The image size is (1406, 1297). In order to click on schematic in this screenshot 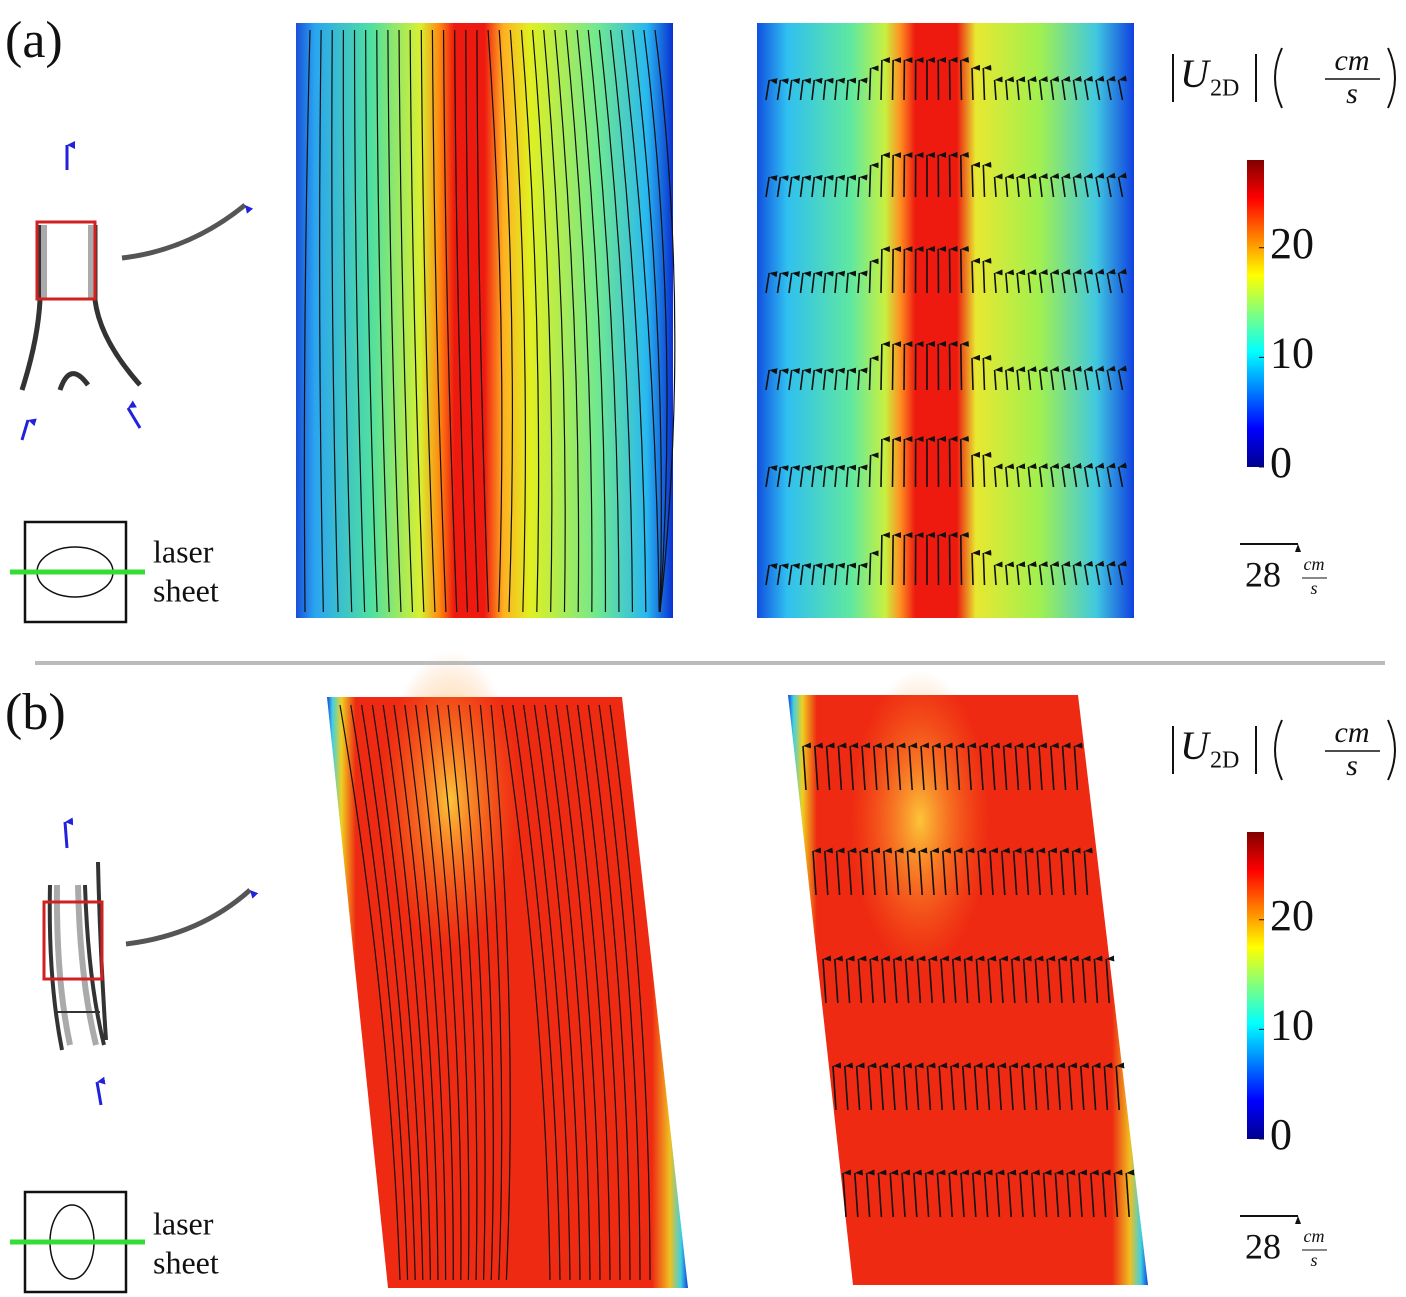, I will do `click(132, 382)`.